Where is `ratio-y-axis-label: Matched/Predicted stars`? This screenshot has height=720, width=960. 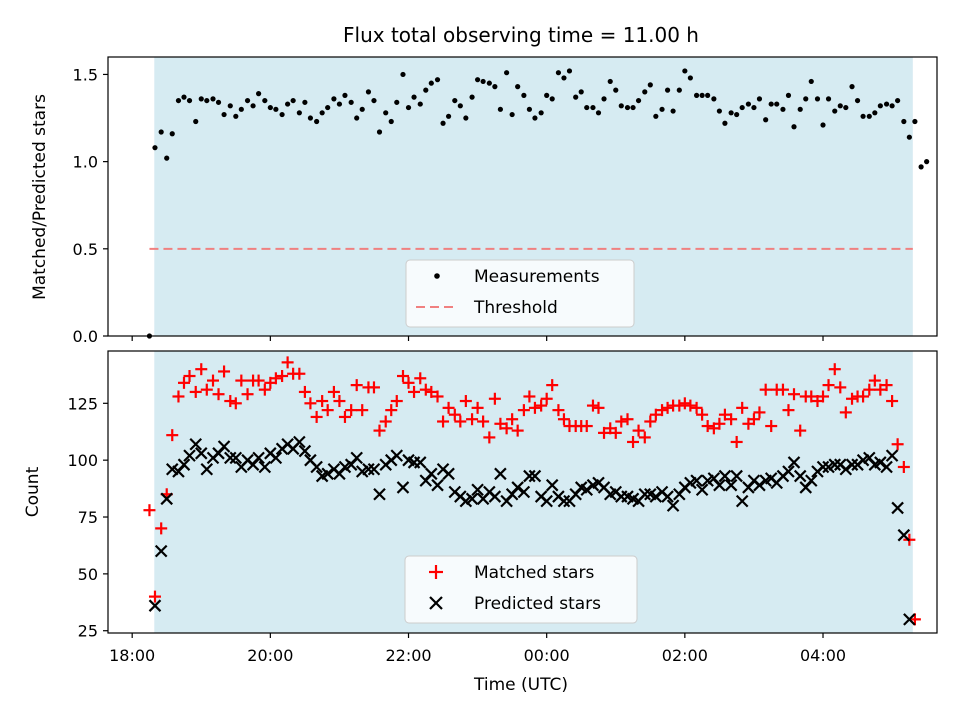 ratio-y-axis-label: Matched/Predicted stars is located at coordinates (40, 197).